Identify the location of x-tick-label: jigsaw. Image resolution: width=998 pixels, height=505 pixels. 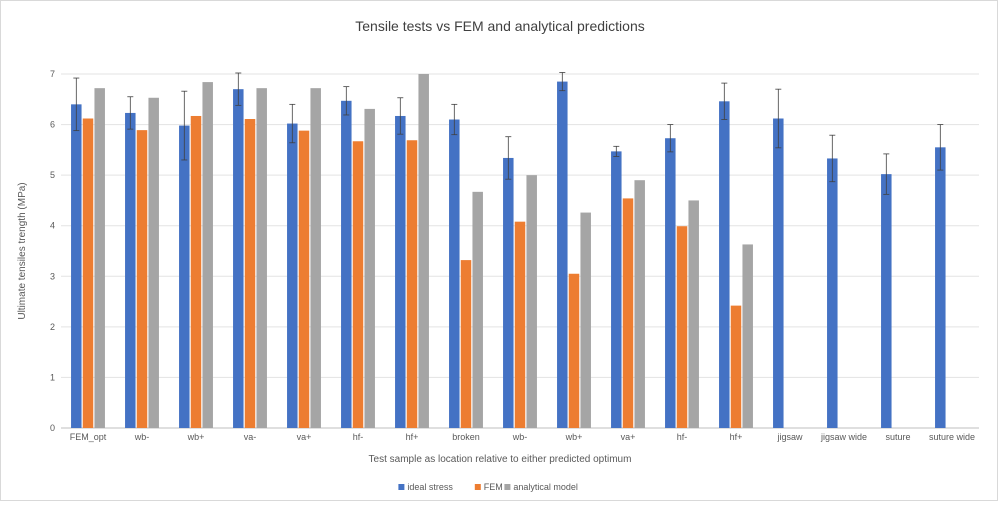
(789, 437).